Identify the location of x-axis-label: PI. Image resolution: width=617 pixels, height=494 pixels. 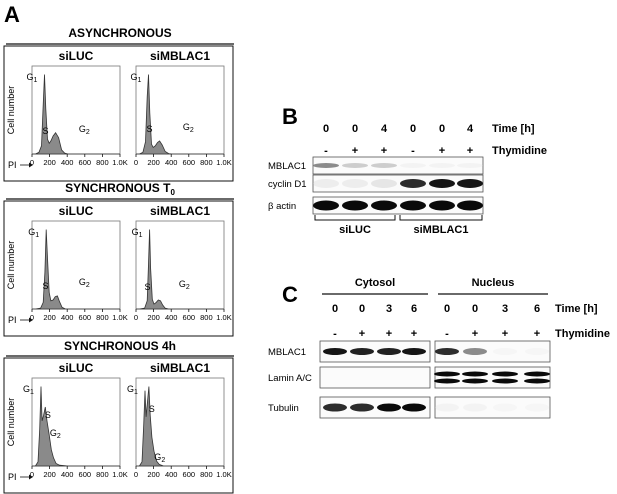
(12, 477).